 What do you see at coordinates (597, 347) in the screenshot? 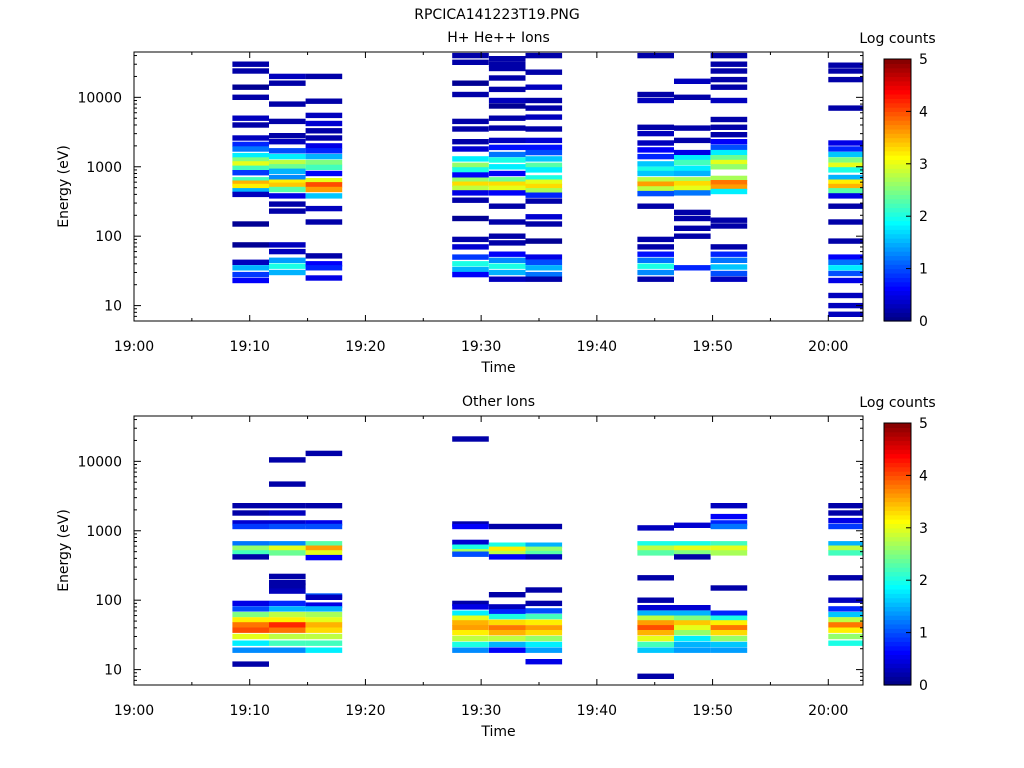
I see `x-tick-label: 19:40` at bounding box center [597, 347].